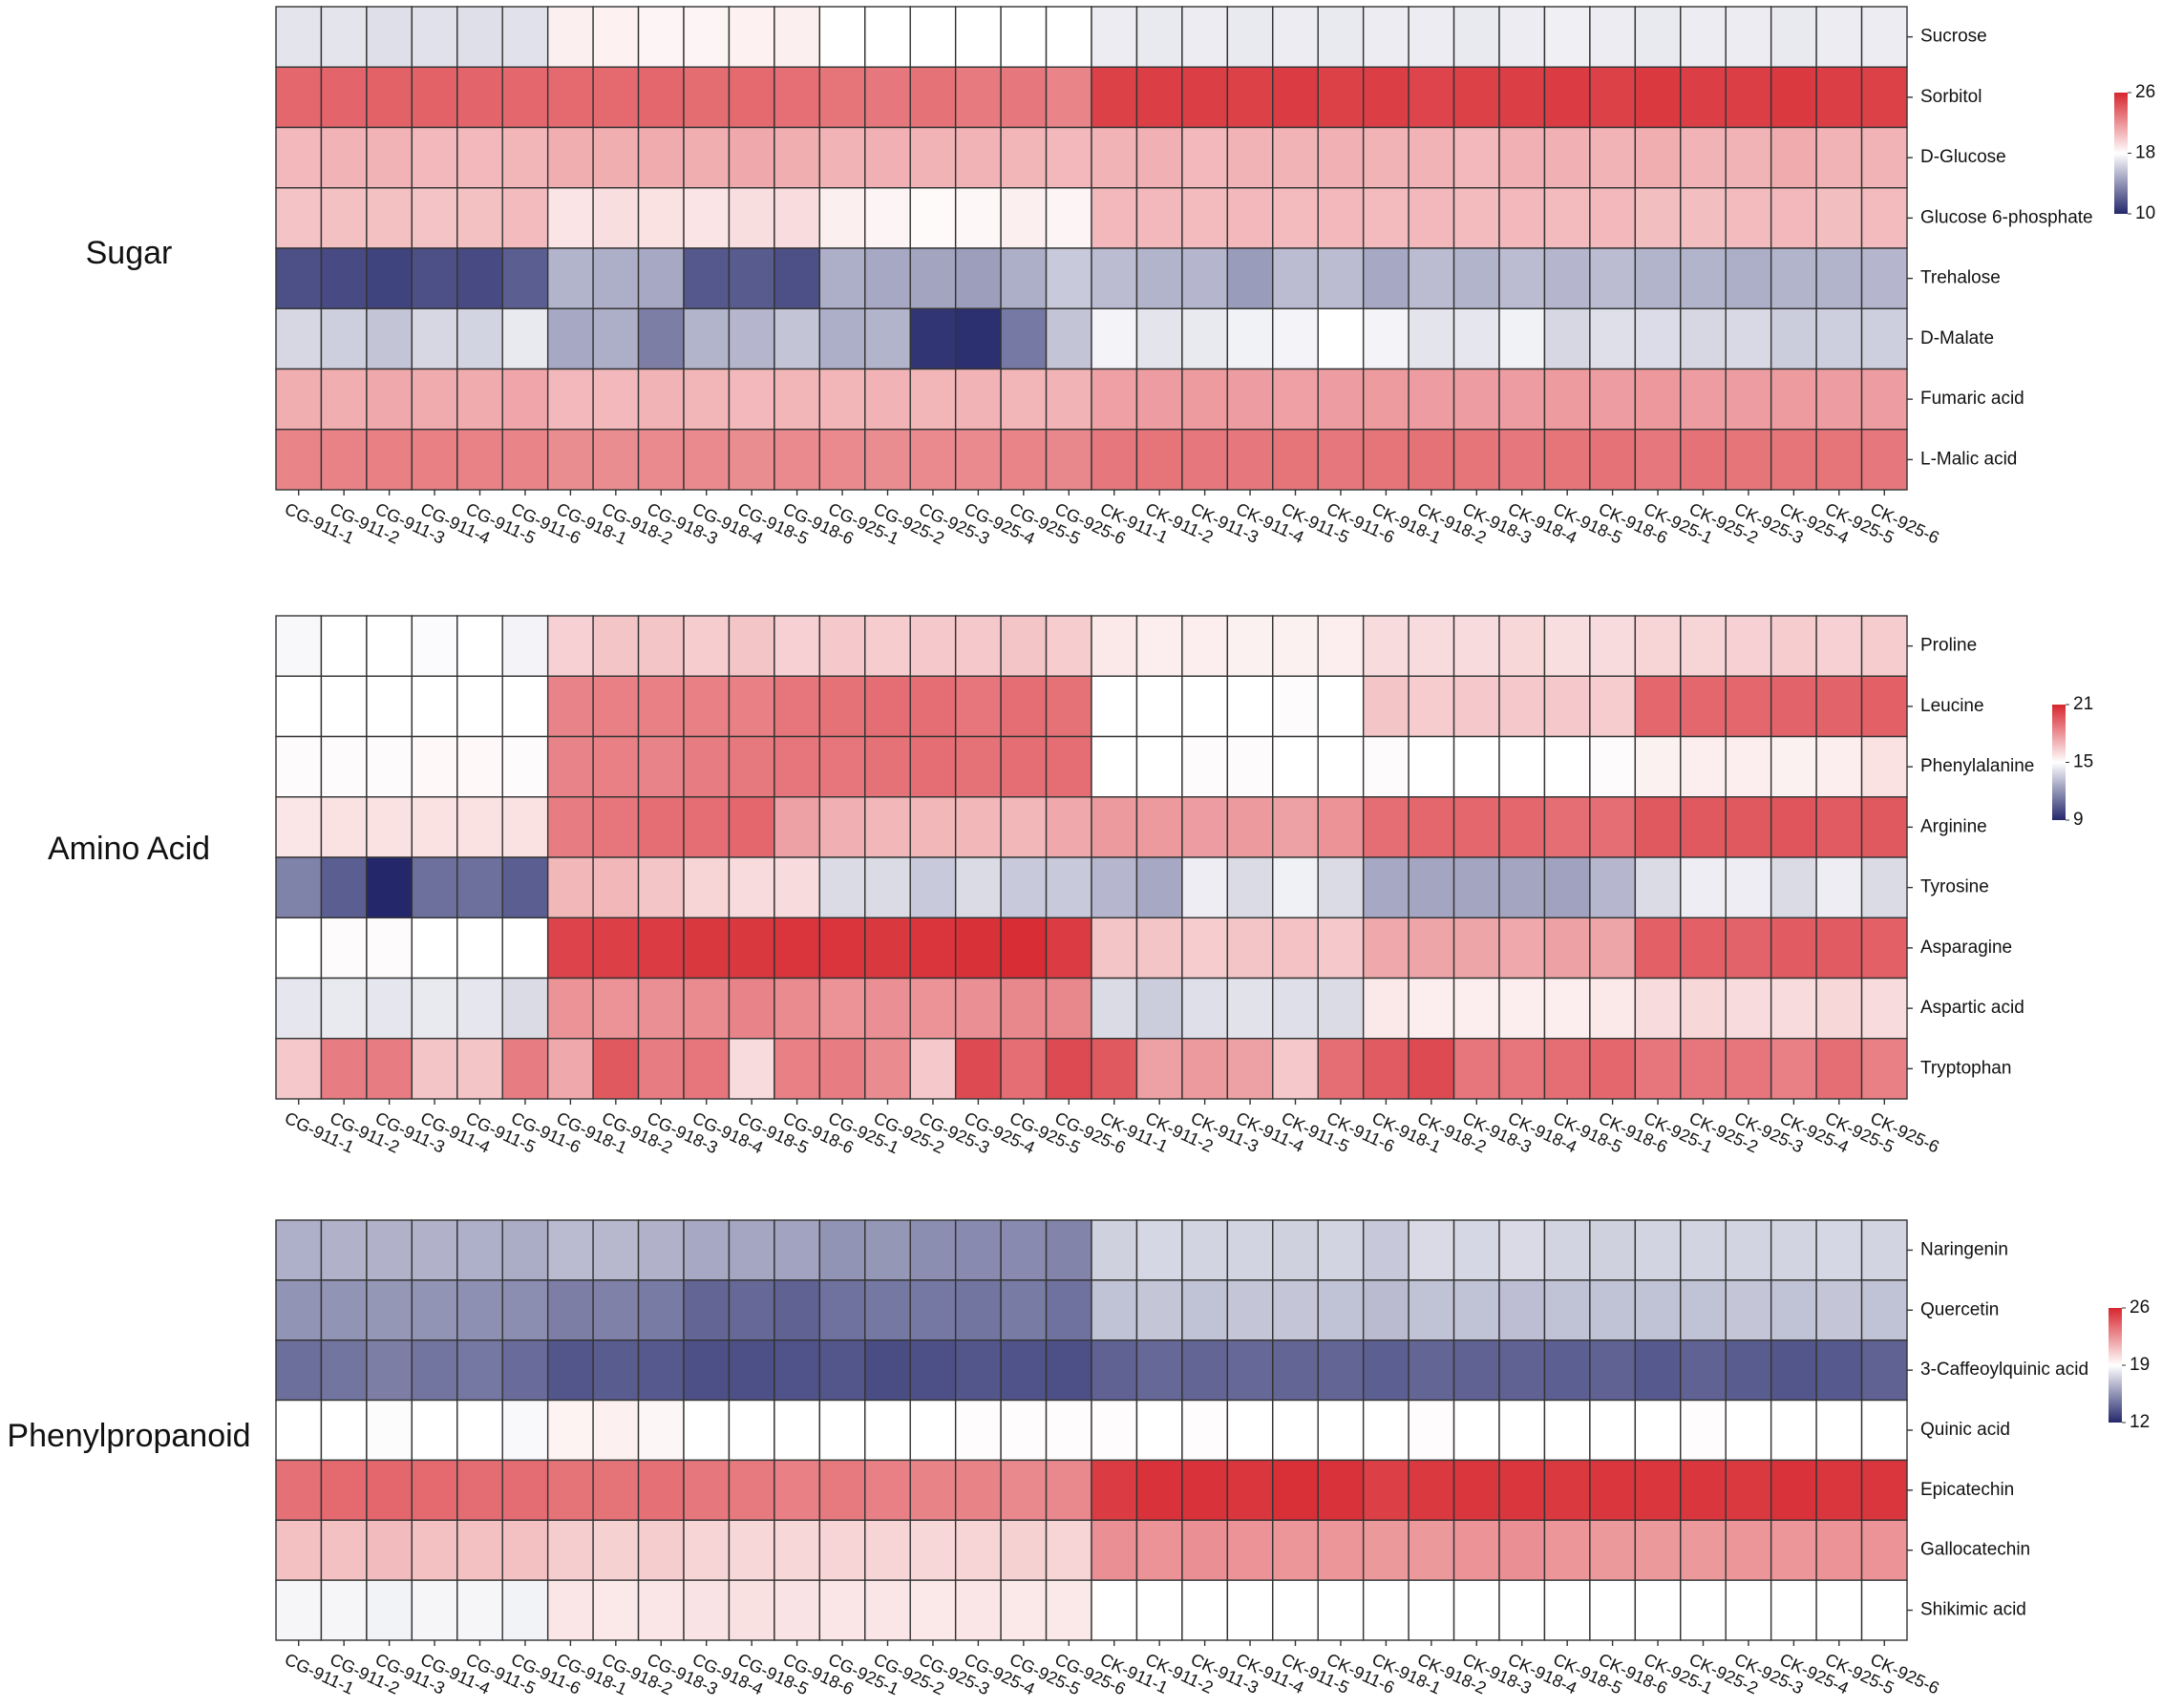 This screenshot has width=2162, height=1708. Describe the element at coordinates (1961, 278) in the screenshot. I see `row-label: Trehalose` at that location.